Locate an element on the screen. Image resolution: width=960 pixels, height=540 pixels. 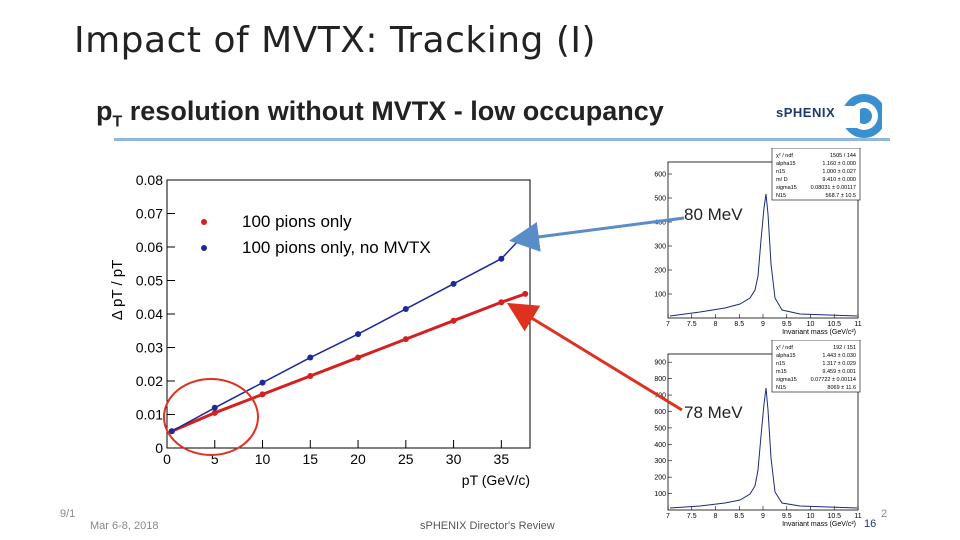
stats-value: 8069 ± 11.6 is located at coordinates (841, 388).